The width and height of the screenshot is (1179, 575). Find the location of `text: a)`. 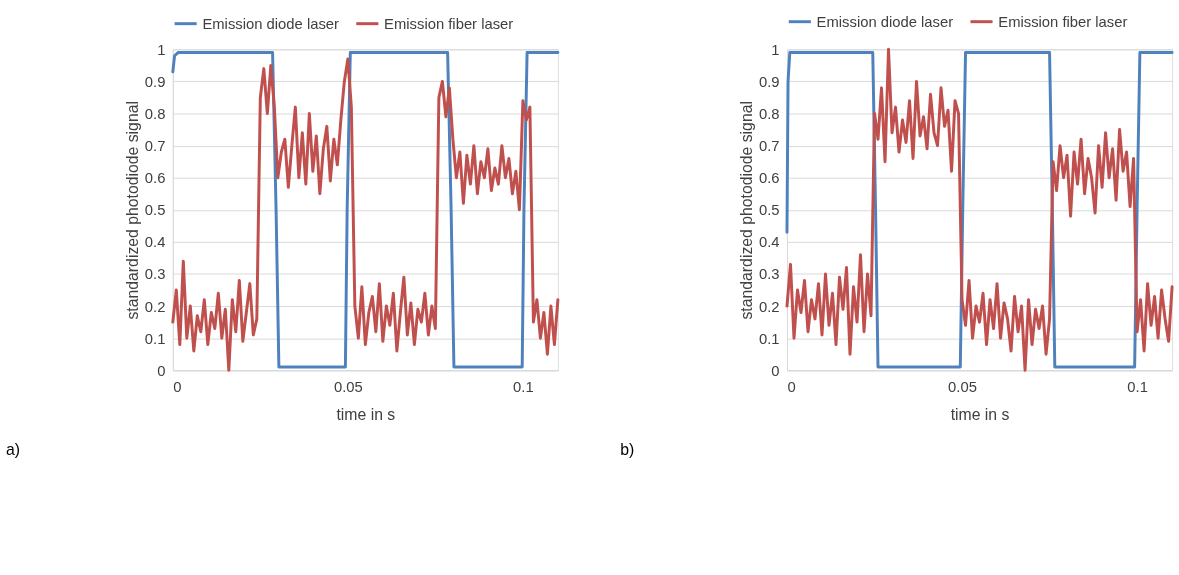

text: a) is located at coordinates (13, 450).